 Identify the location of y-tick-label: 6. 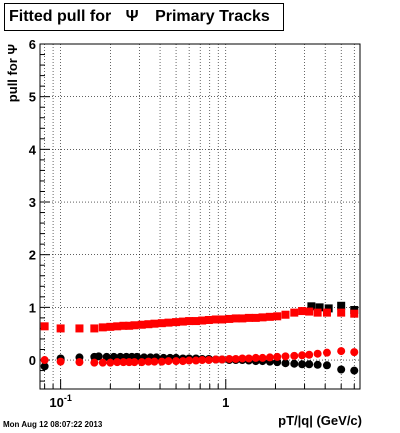
(32, 44).